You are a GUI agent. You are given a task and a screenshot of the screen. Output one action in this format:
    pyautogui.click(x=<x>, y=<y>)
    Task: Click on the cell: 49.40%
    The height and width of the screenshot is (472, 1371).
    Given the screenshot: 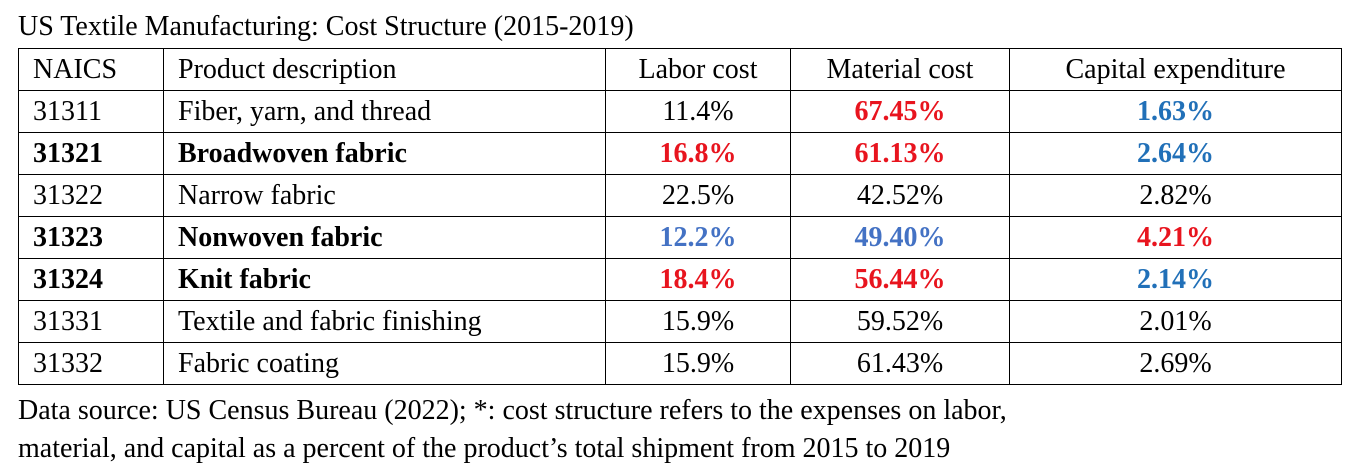 What is the action you would take?
    pyautogui.click(x=900, y=237)
    